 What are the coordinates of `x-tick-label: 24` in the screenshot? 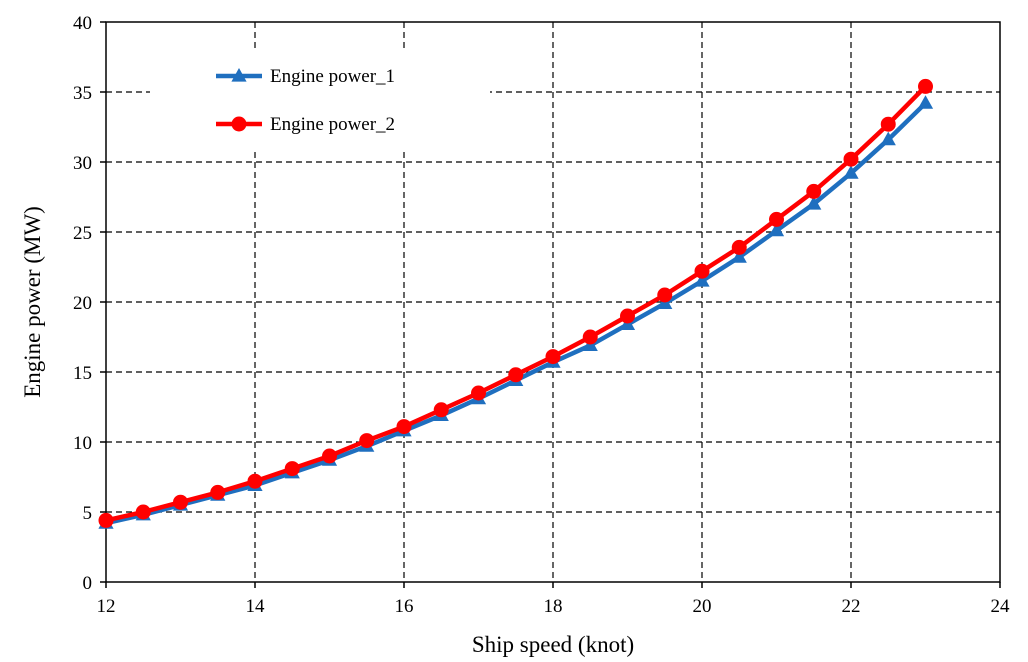 It's located at (1001, 606).